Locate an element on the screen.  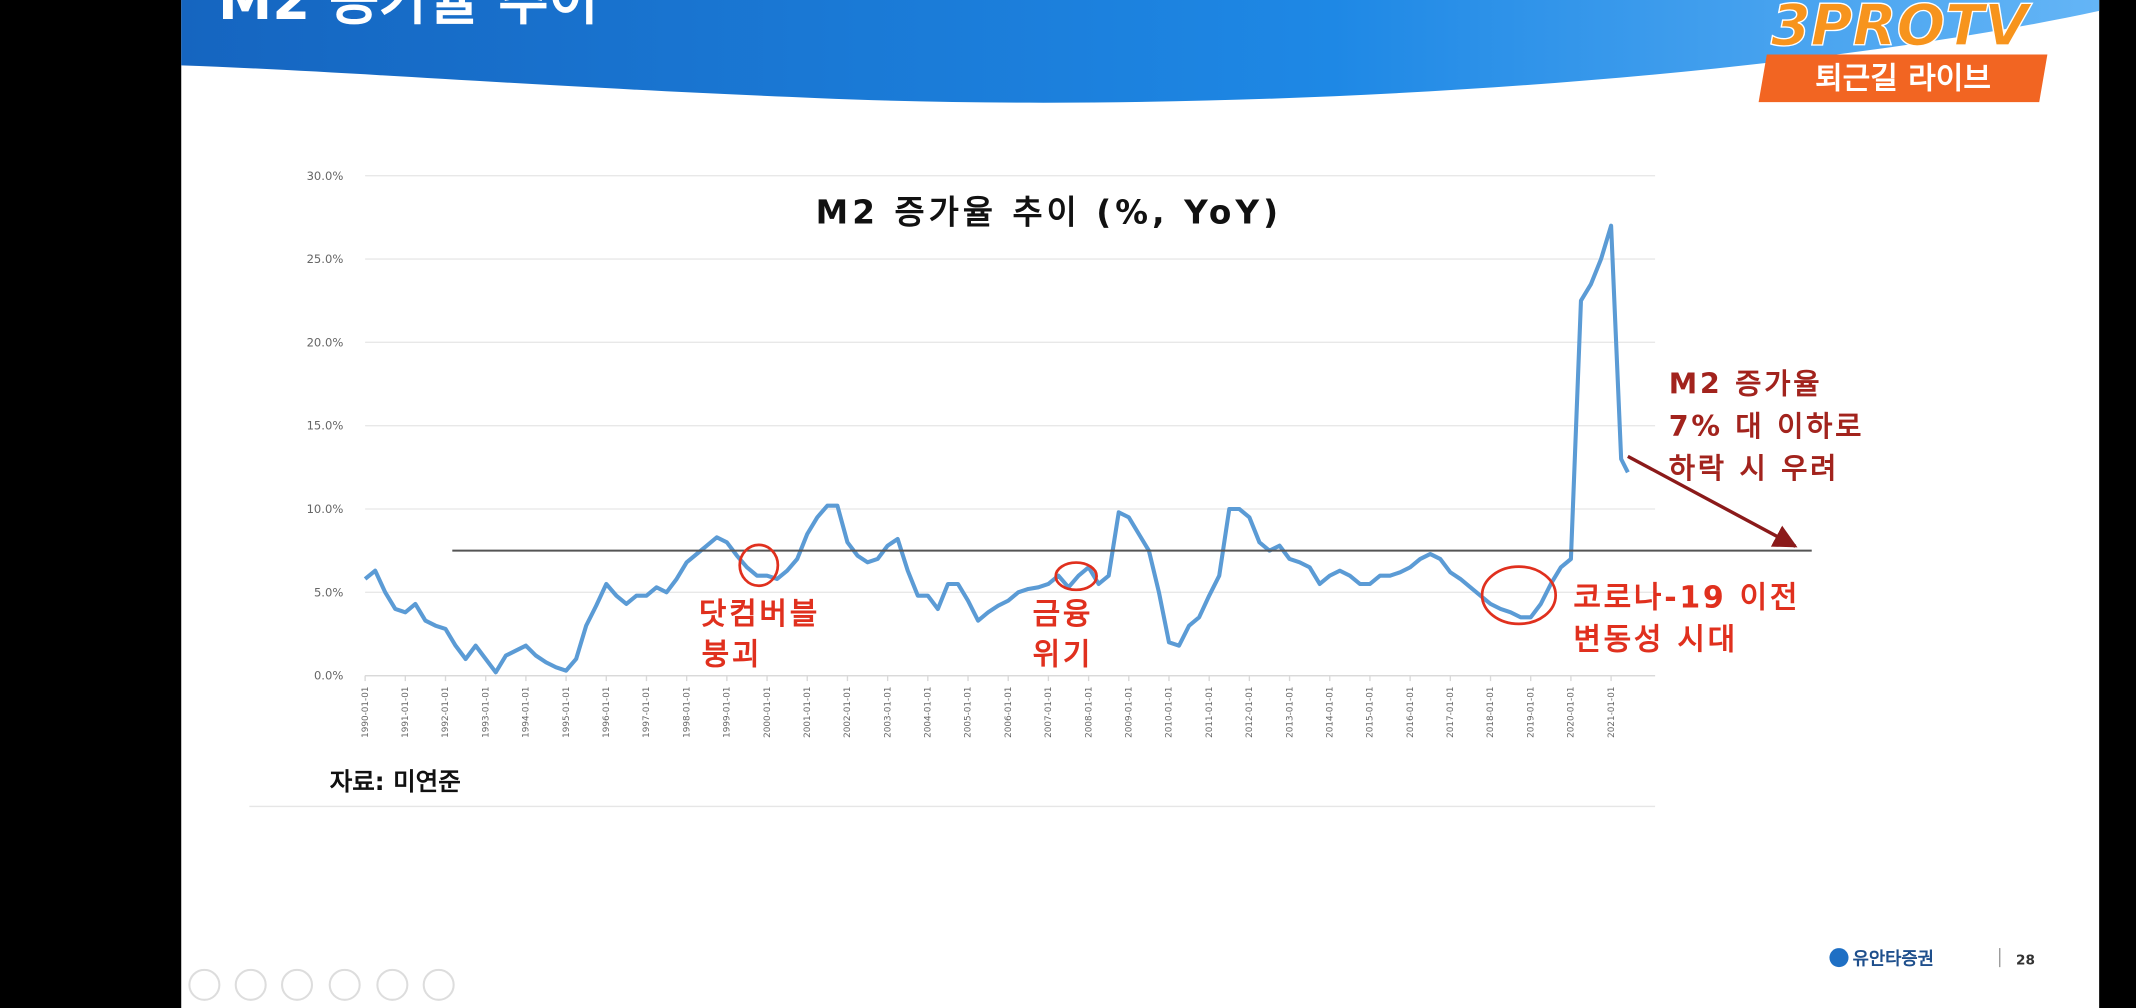
chart-title: M2 증가율 추이 (%, YoY) is located at coordinates (1049, 212).